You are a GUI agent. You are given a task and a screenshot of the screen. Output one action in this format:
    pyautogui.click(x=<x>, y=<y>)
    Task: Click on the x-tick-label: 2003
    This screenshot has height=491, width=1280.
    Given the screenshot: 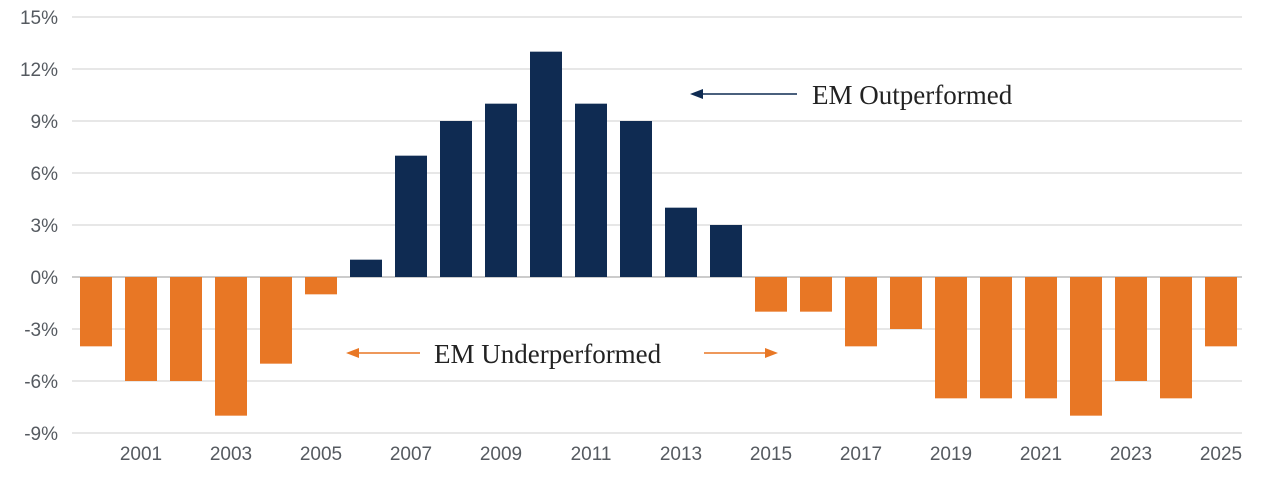 What is the action you would take?
    pyautogui.click(x=231, y=454)
    